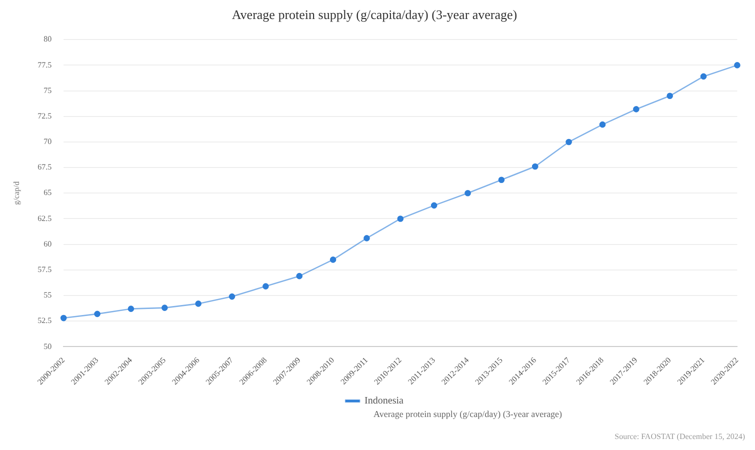 This screenshot has height=450, width=755. I want to click on y-axis-title: g/cap/d, so click(16, 193).